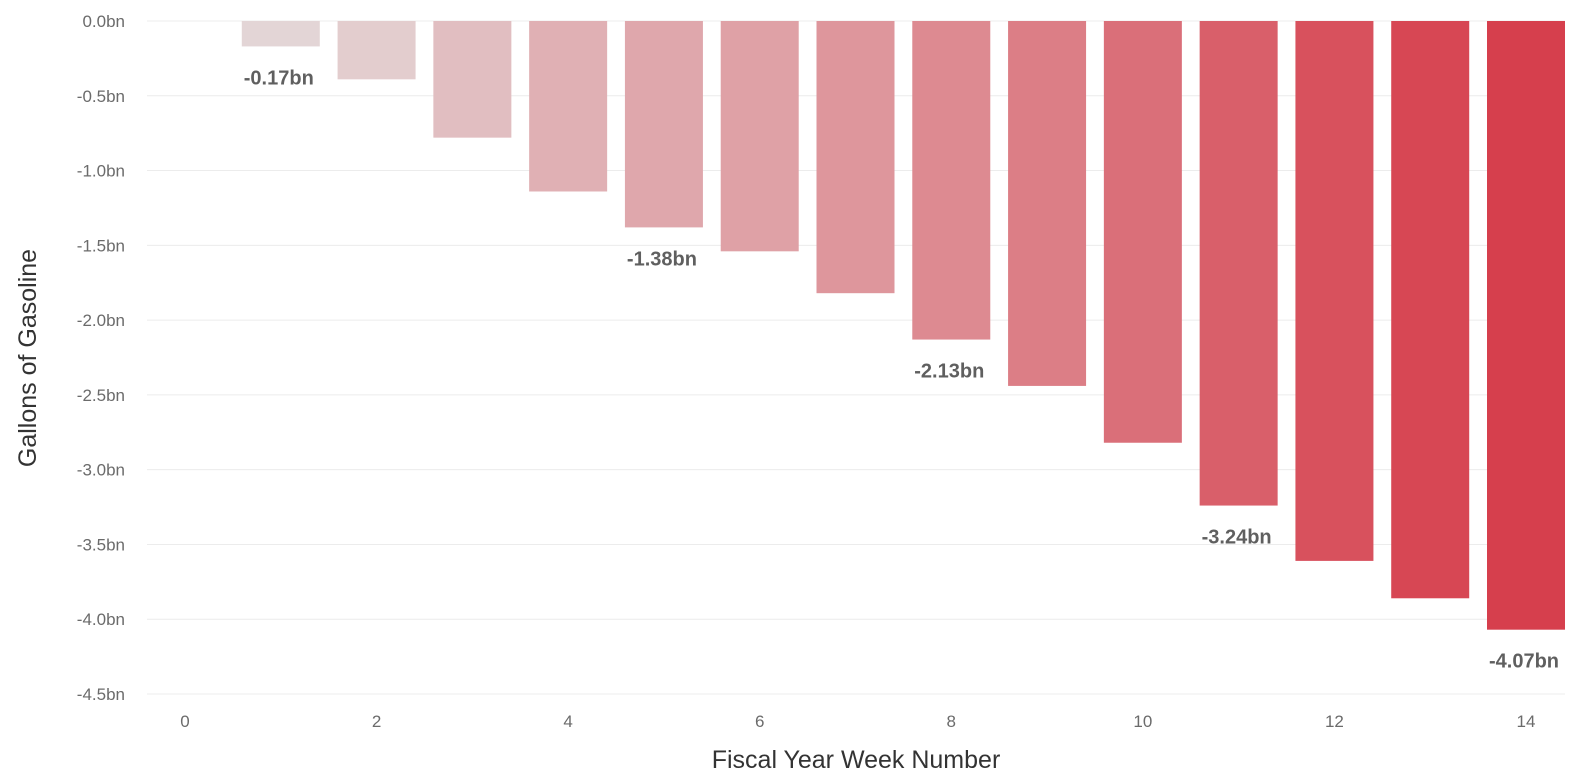  Describe the element at coordinates (101, 395) in the screenshot. I see `y-tick-label: -2.5bn` at that location.